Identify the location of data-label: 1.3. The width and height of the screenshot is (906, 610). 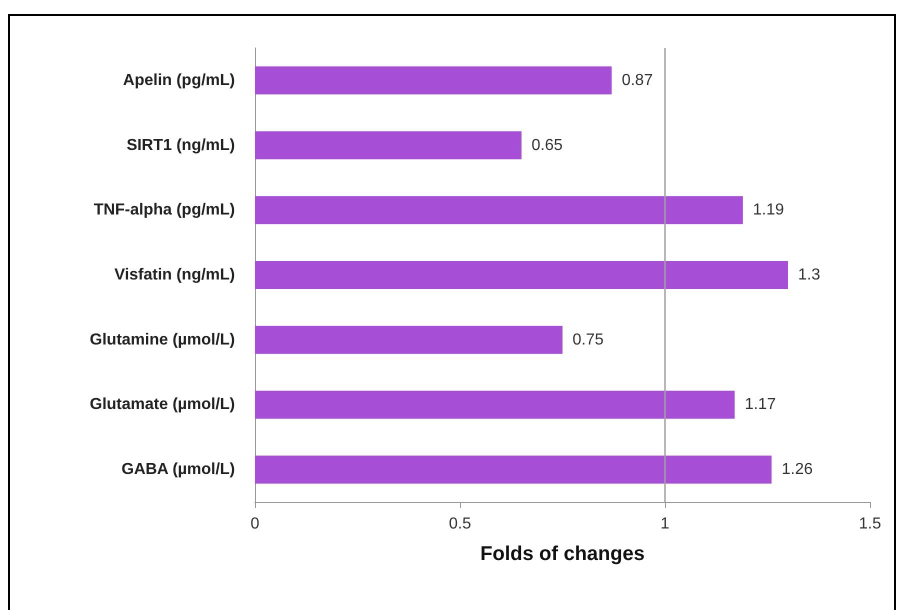
(809, 275).